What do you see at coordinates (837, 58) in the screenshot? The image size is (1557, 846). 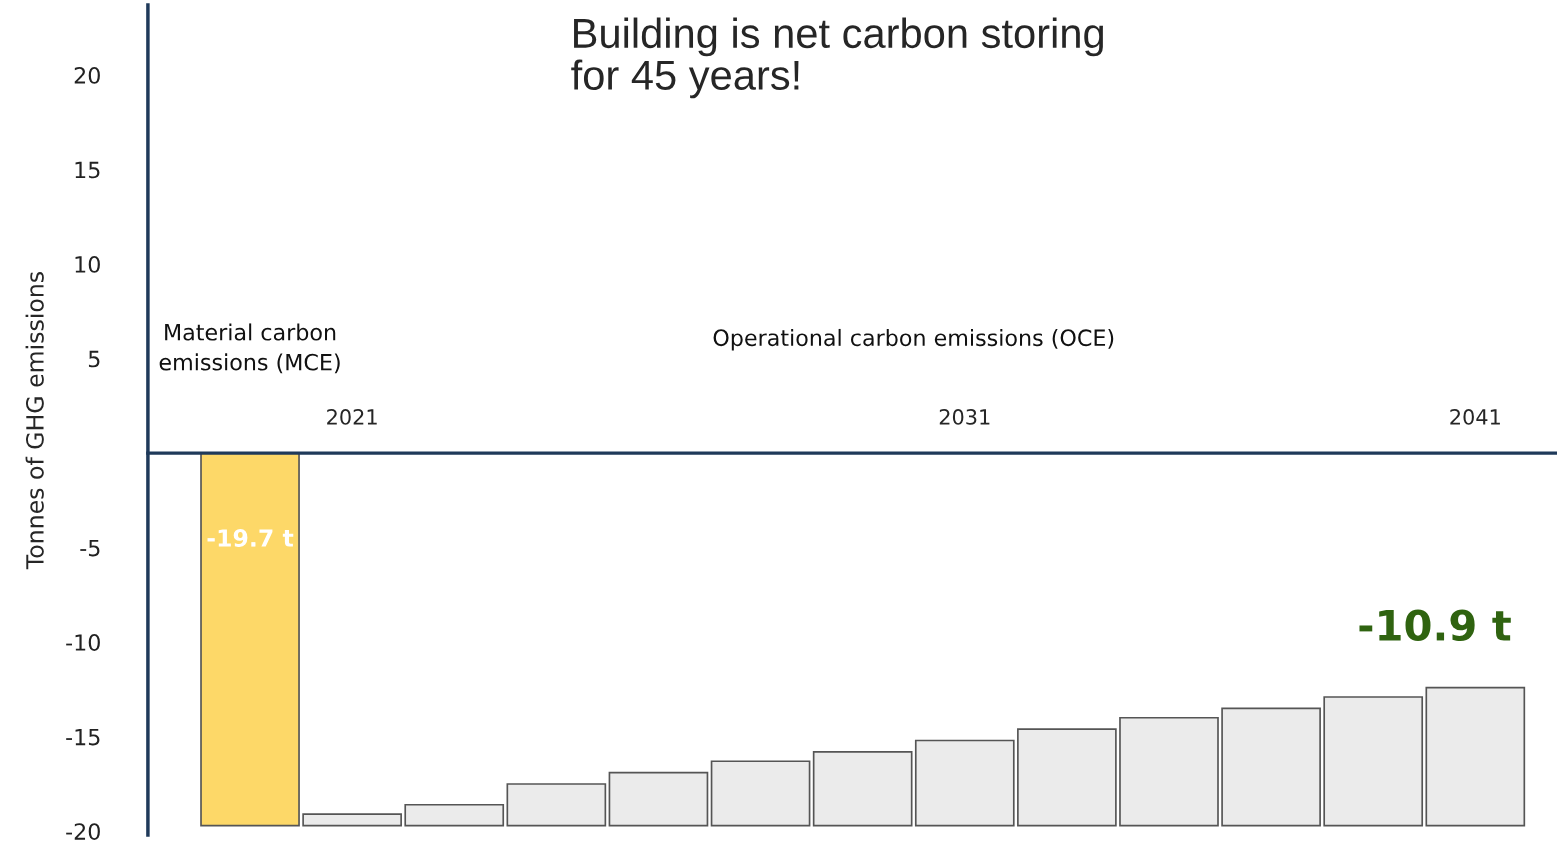 I see `text: Building is net carbon storing for 45 years!` at bounding box center [837, 58].